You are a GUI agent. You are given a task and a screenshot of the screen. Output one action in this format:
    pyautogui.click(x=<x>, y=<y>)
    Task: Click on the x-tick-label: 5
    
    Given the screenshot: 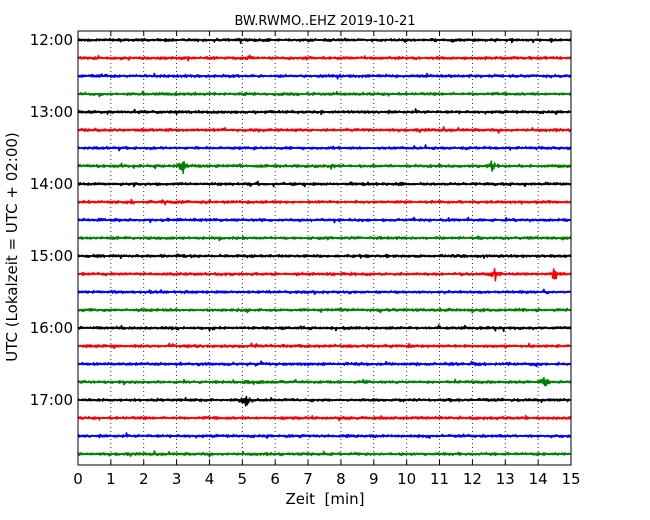 What is the action you would take?
    pyautogui.click(x=243, y=479)
    